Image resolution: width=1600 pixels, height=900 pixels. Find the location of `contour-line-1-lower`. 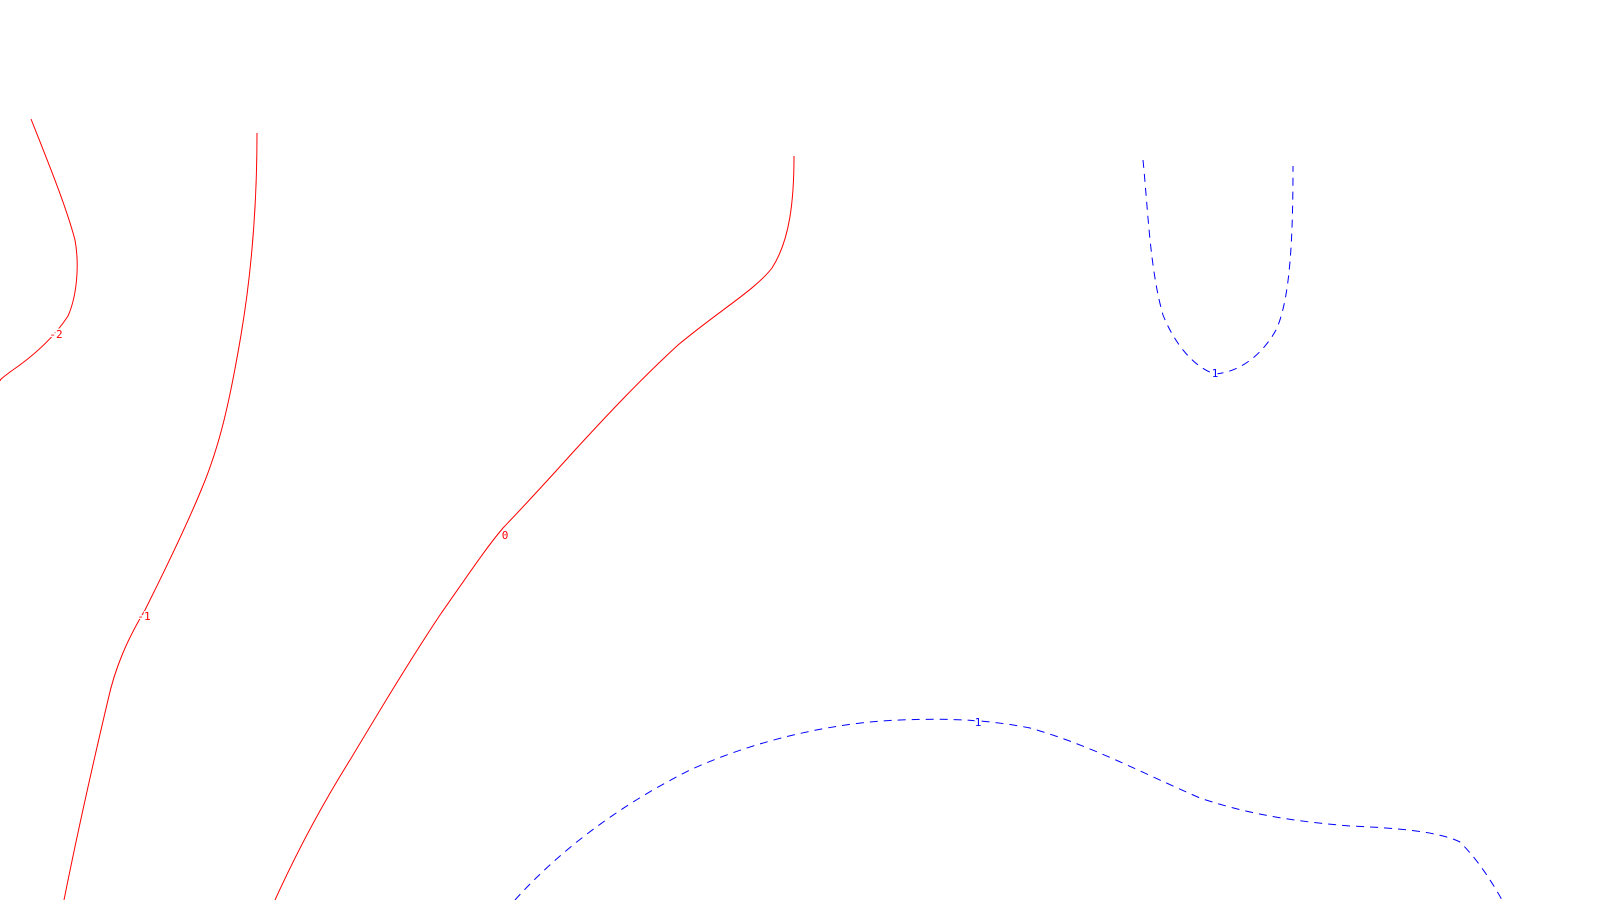

contour-line-1-lower is located at coordinates (1008, 809).